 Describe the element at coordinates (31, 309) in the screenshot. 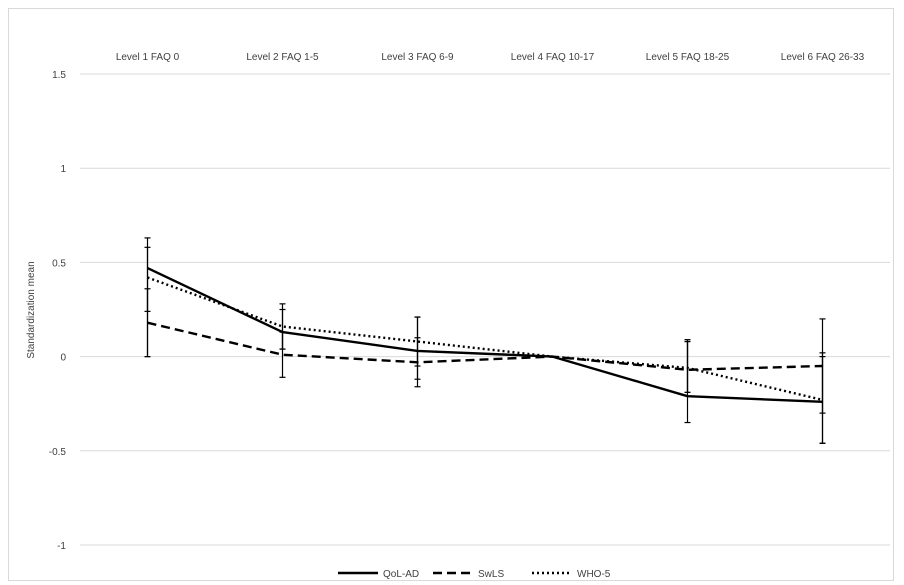

I see `y-axis-title: Standardization mean` at that location.